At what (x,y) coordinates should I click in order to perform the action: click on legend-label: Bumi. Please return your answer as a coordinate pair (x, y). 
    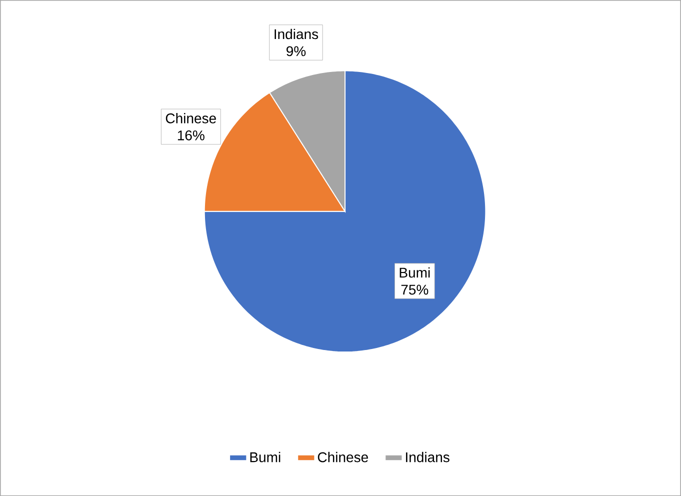
    Looking at the image, I should click on (265, 457).